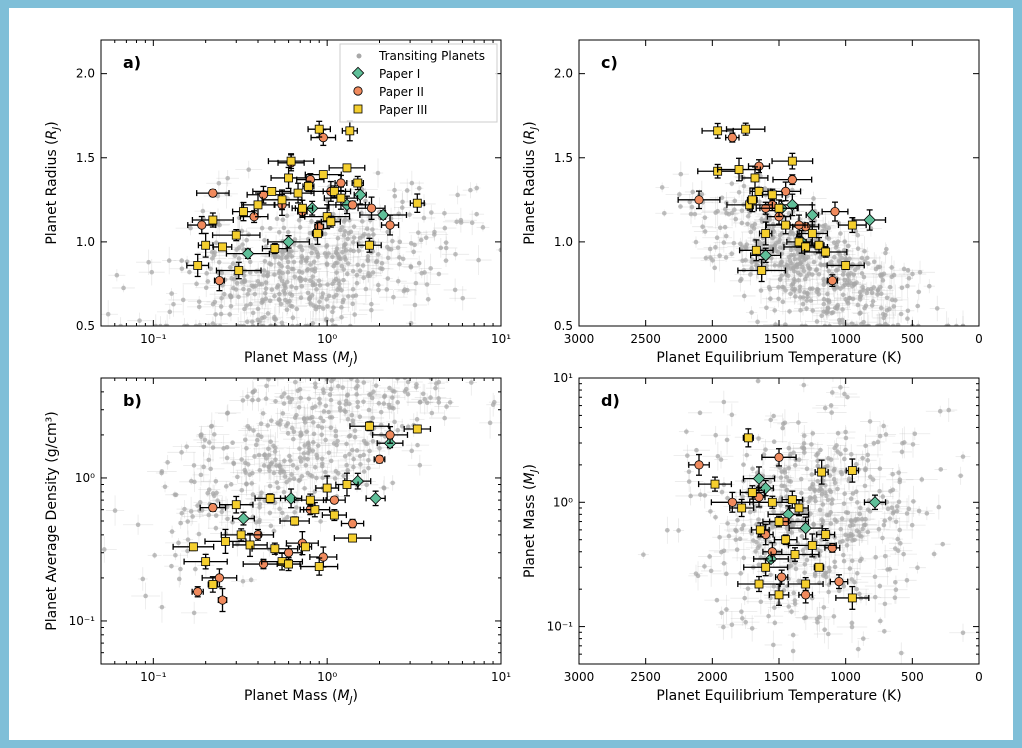 Image resolution: width=1022 pixels, height=748 pixels. Describe the element at coordinates (375, 498) in the screenshot. I see `paper-i-point` at that location.